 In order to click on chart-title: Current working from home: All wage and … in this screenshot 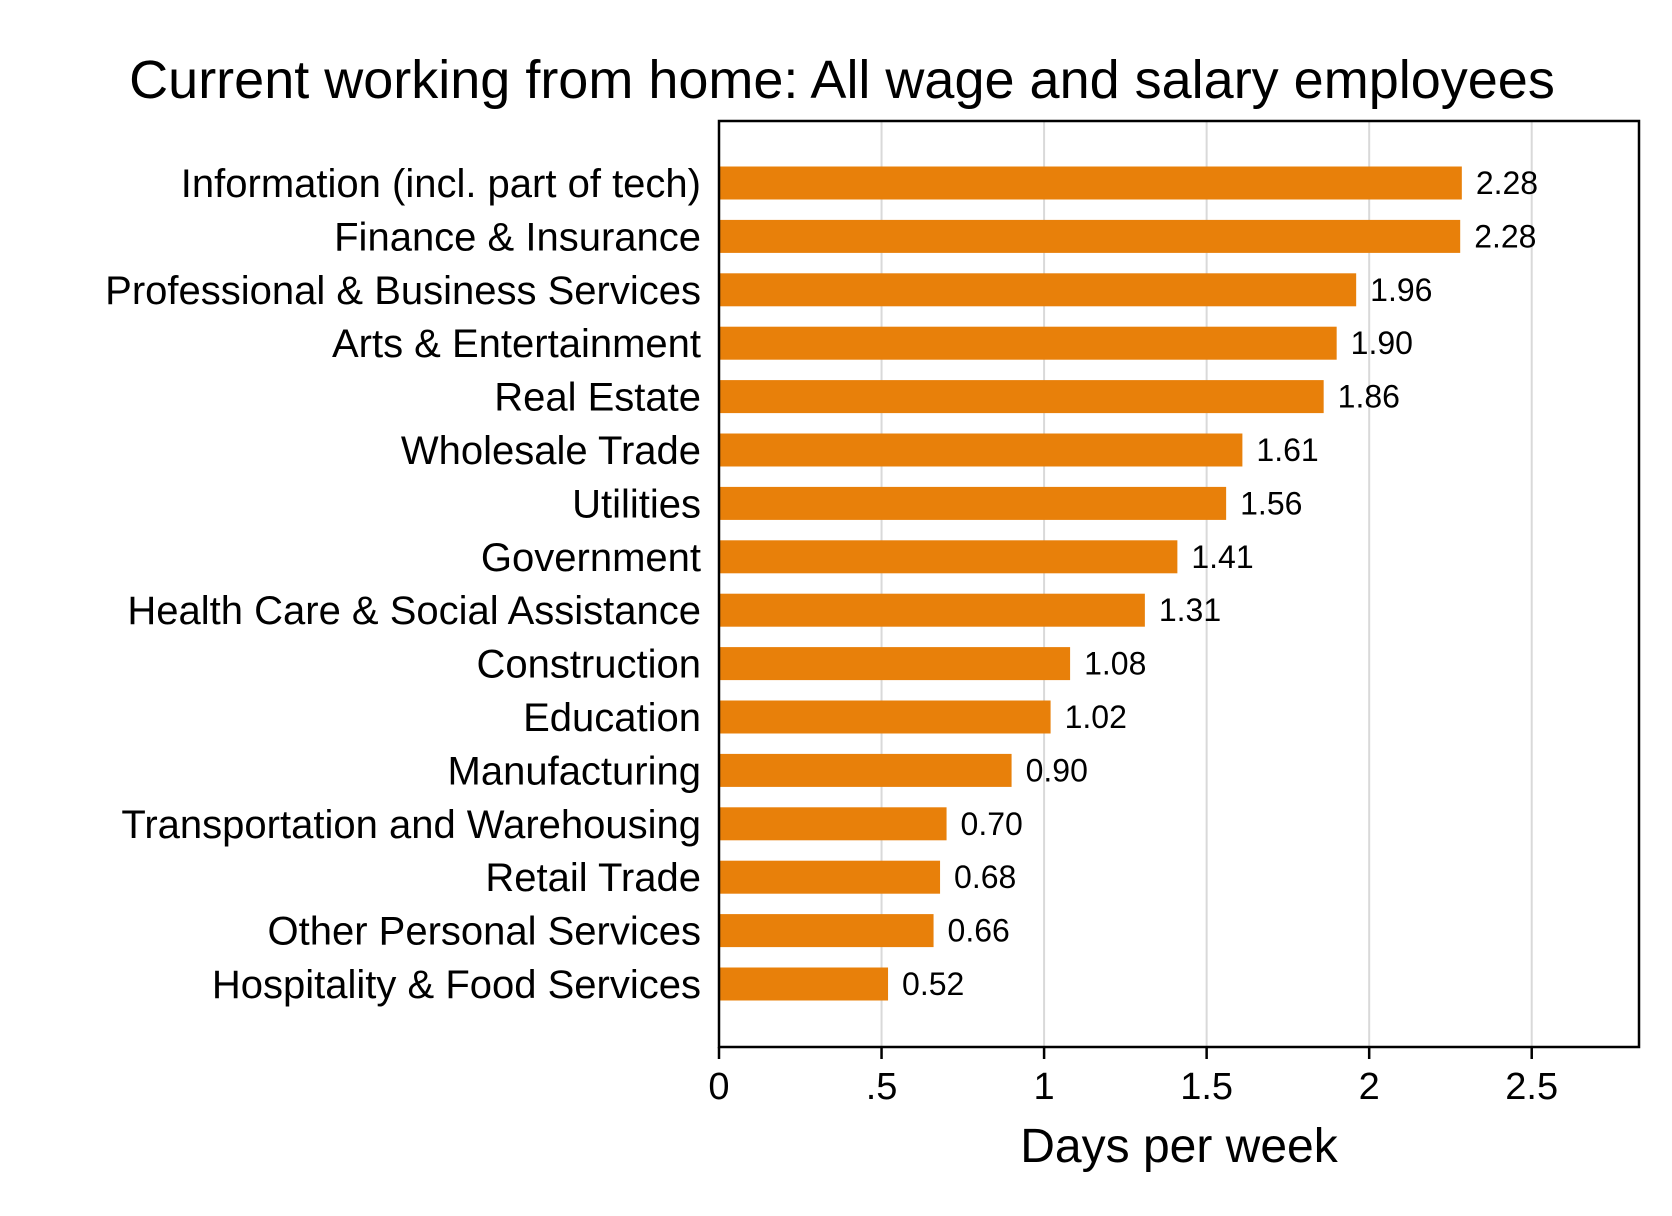, I will do `click(842, 80)`.